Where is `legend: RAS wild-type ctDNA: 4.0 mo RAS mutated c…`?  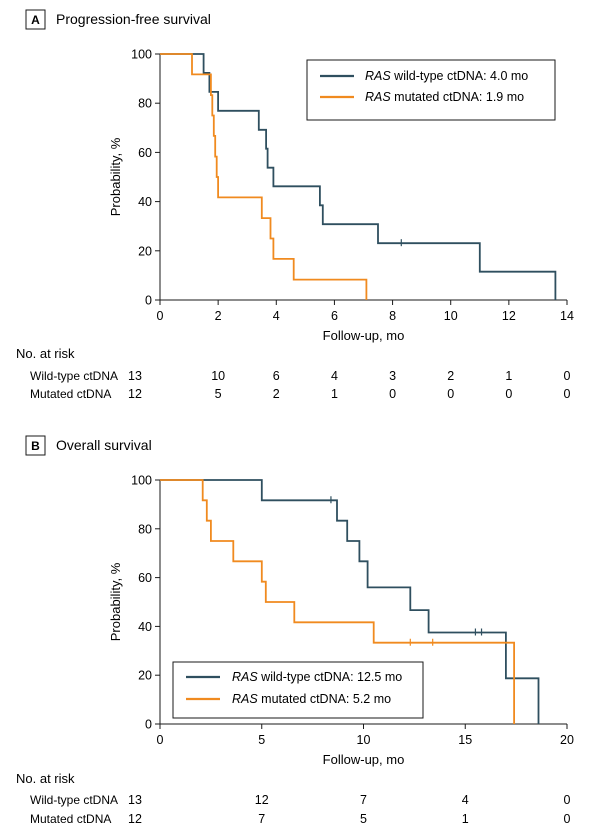 legend: RAS wild-type ctDNA: 4.0 mo RAS mutated c… is located at coordinates (431, 90).